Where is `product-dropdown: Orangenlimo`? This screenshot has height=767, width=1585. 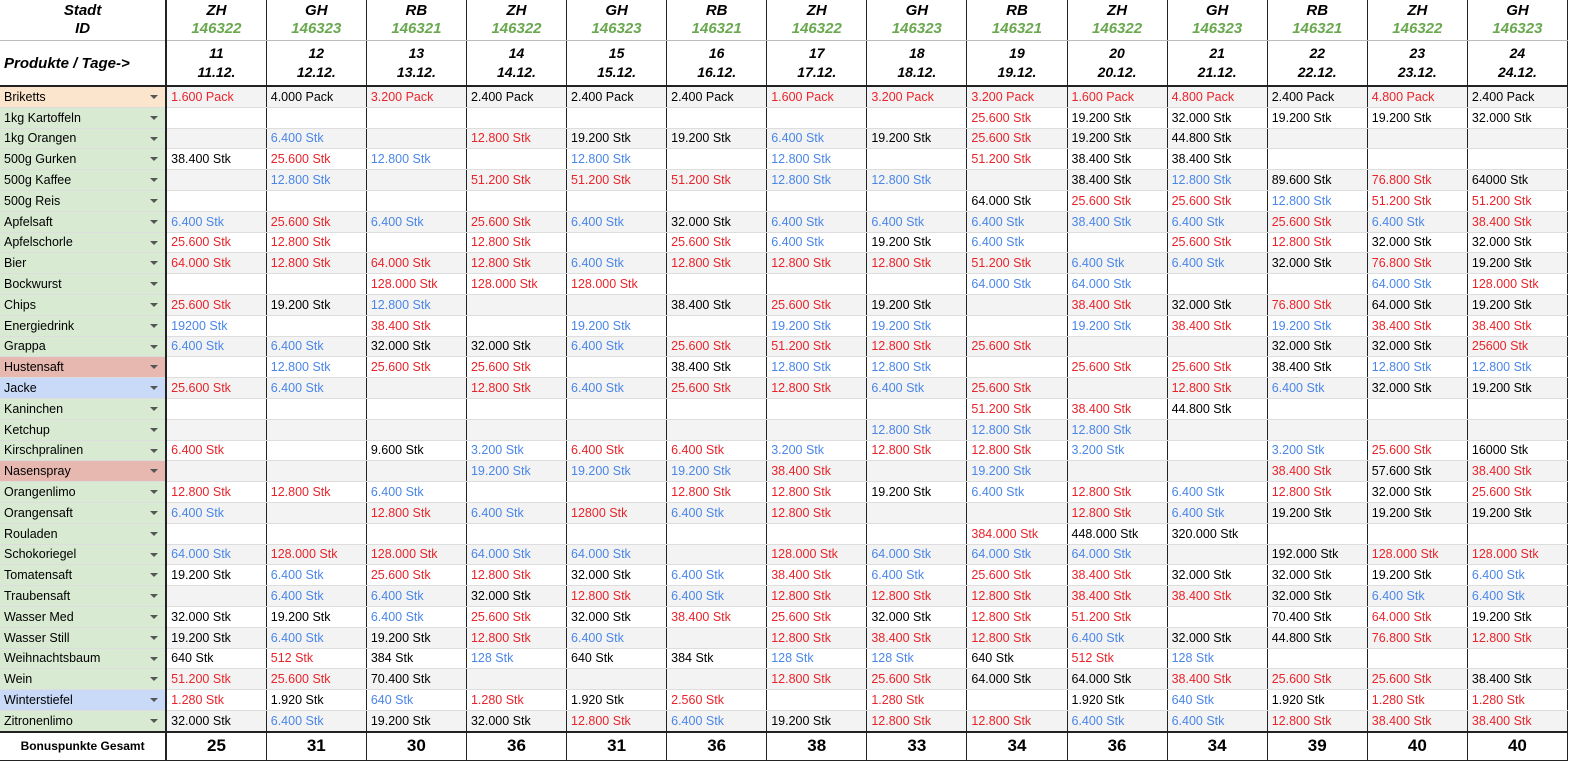 product-dropdown: Orangenlimo is located at coordinates (84, 492).